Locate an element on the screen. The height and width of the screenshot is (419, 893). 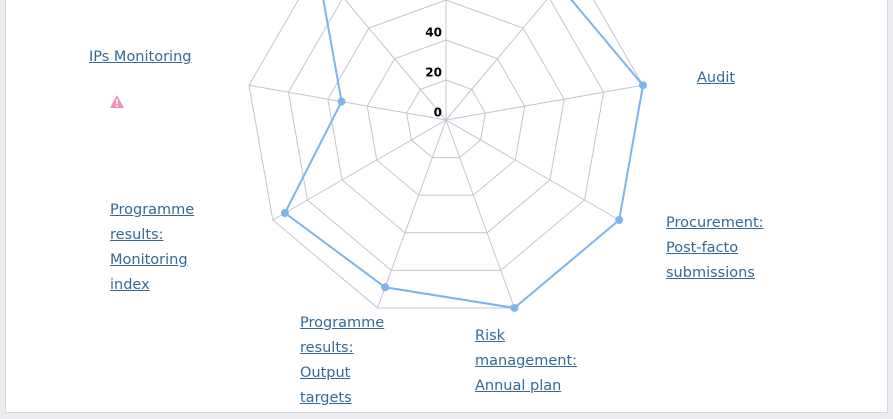
category-label: Risk management: Annual plan is located at coordinates (526, 361).